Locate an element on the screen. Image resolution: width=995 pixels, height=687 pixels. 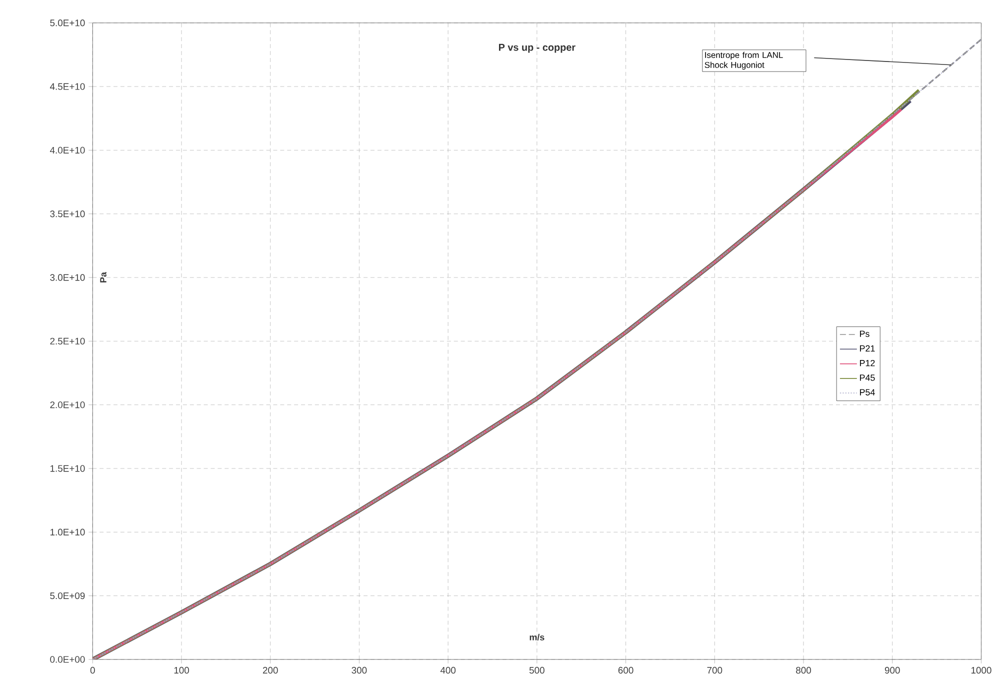
x-tick-label: 1000 is located at coordinates (981, 670).